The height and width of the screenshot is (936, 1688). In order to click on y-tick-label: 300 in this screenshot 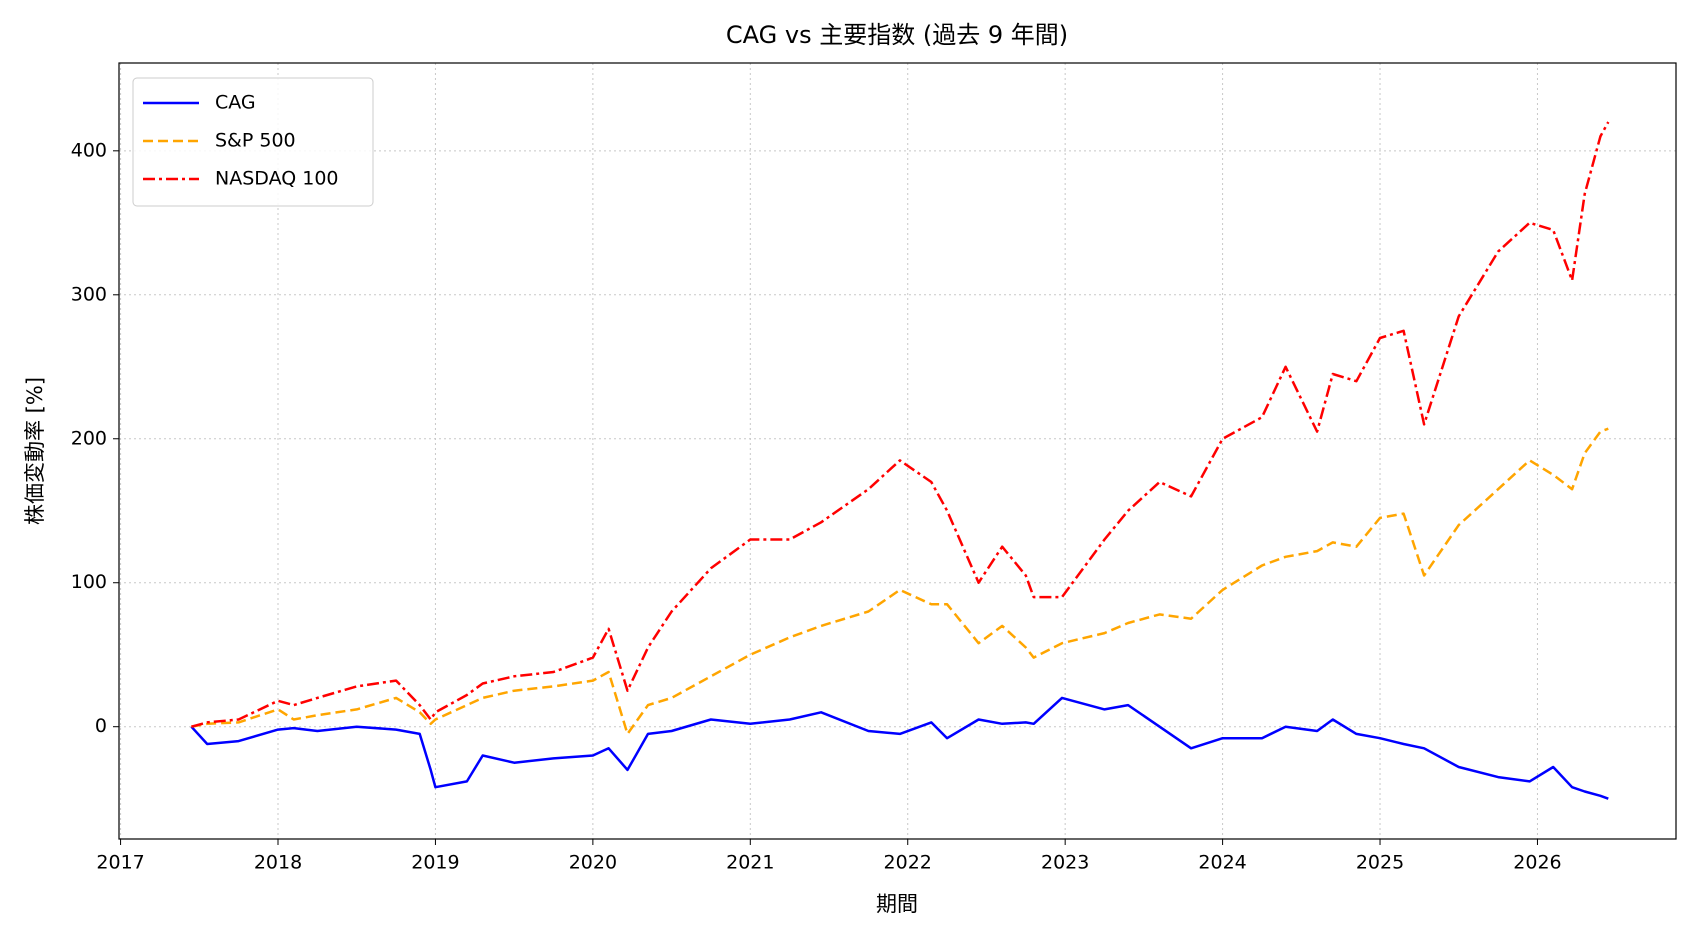, I will do `click(89, 294)`.